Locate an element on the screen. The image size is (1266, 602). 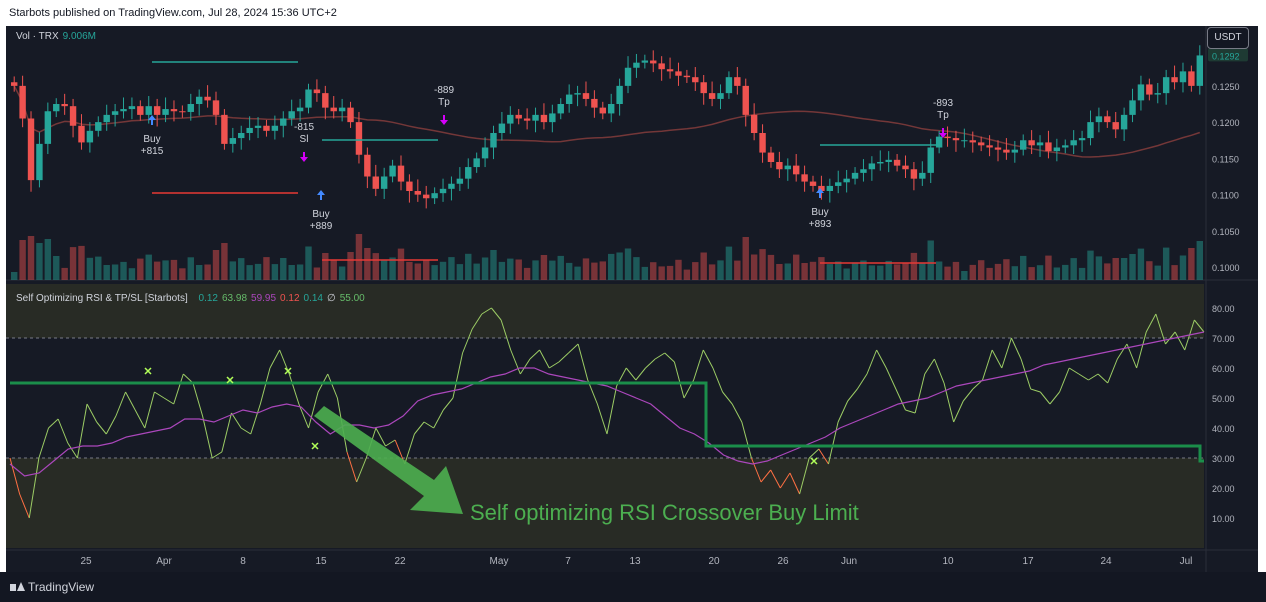
indicator-value: 0.14 is located at coordinates (313, 298).